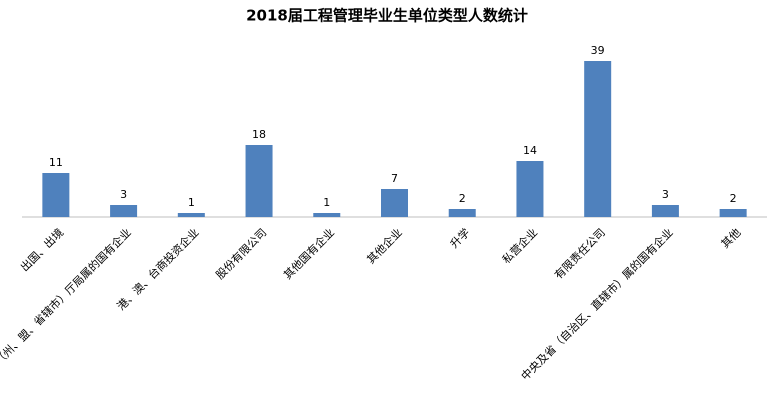  What do you see at coordinates (394, 178) in the screenshot?
I see `value-label: 7` at bounding box center [394, 178].